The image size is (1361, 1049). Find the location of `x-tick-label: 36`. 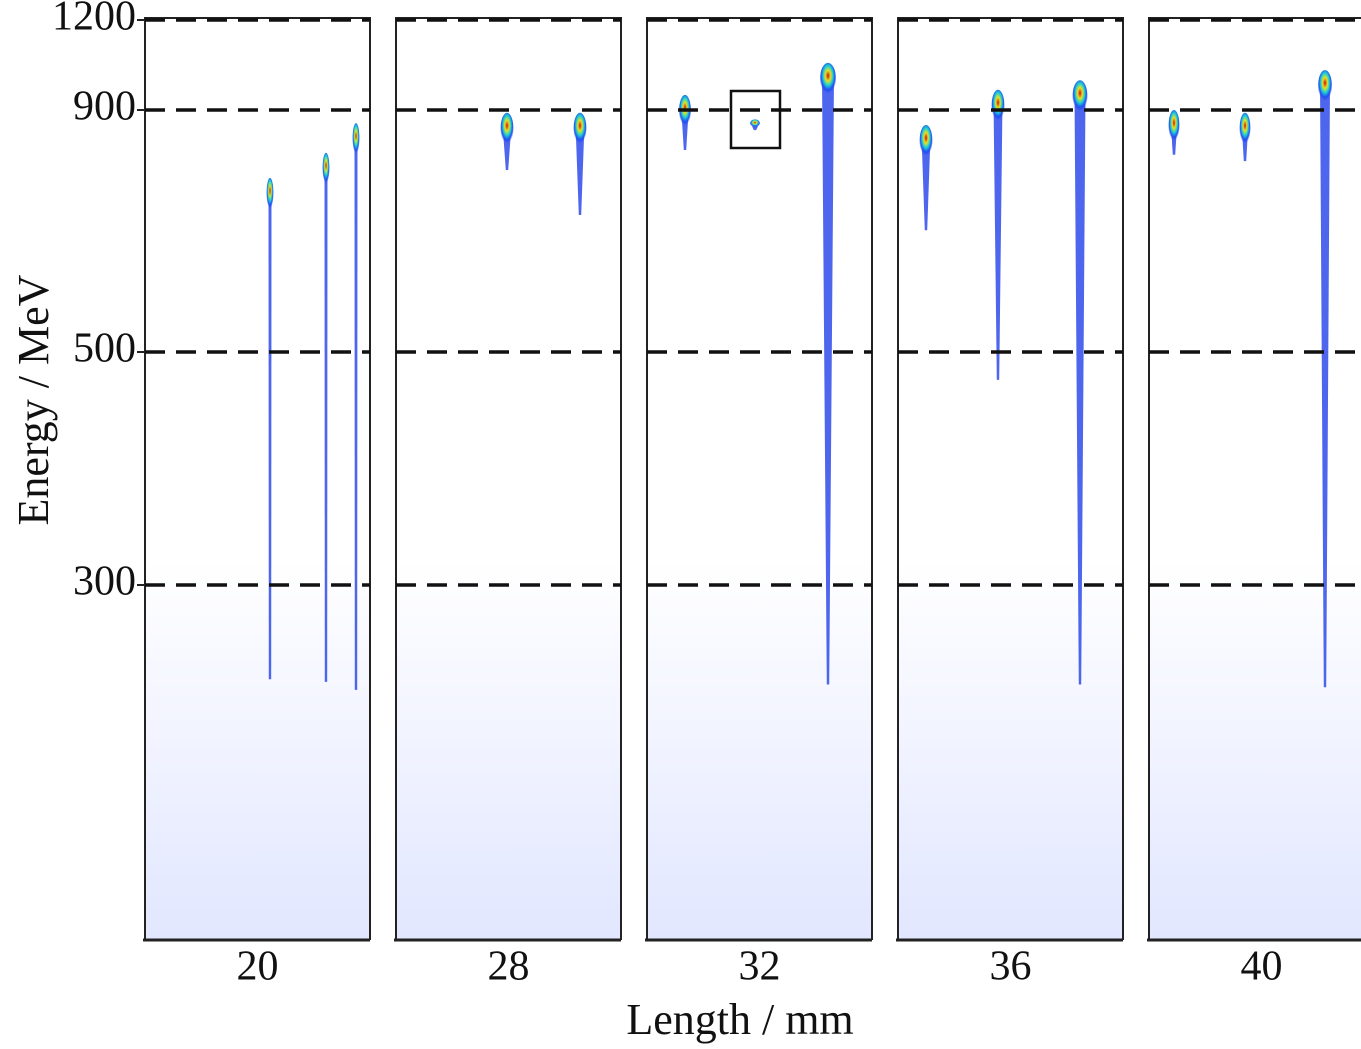

x-tick-label: 36 is located at coordinates (1011, 967).